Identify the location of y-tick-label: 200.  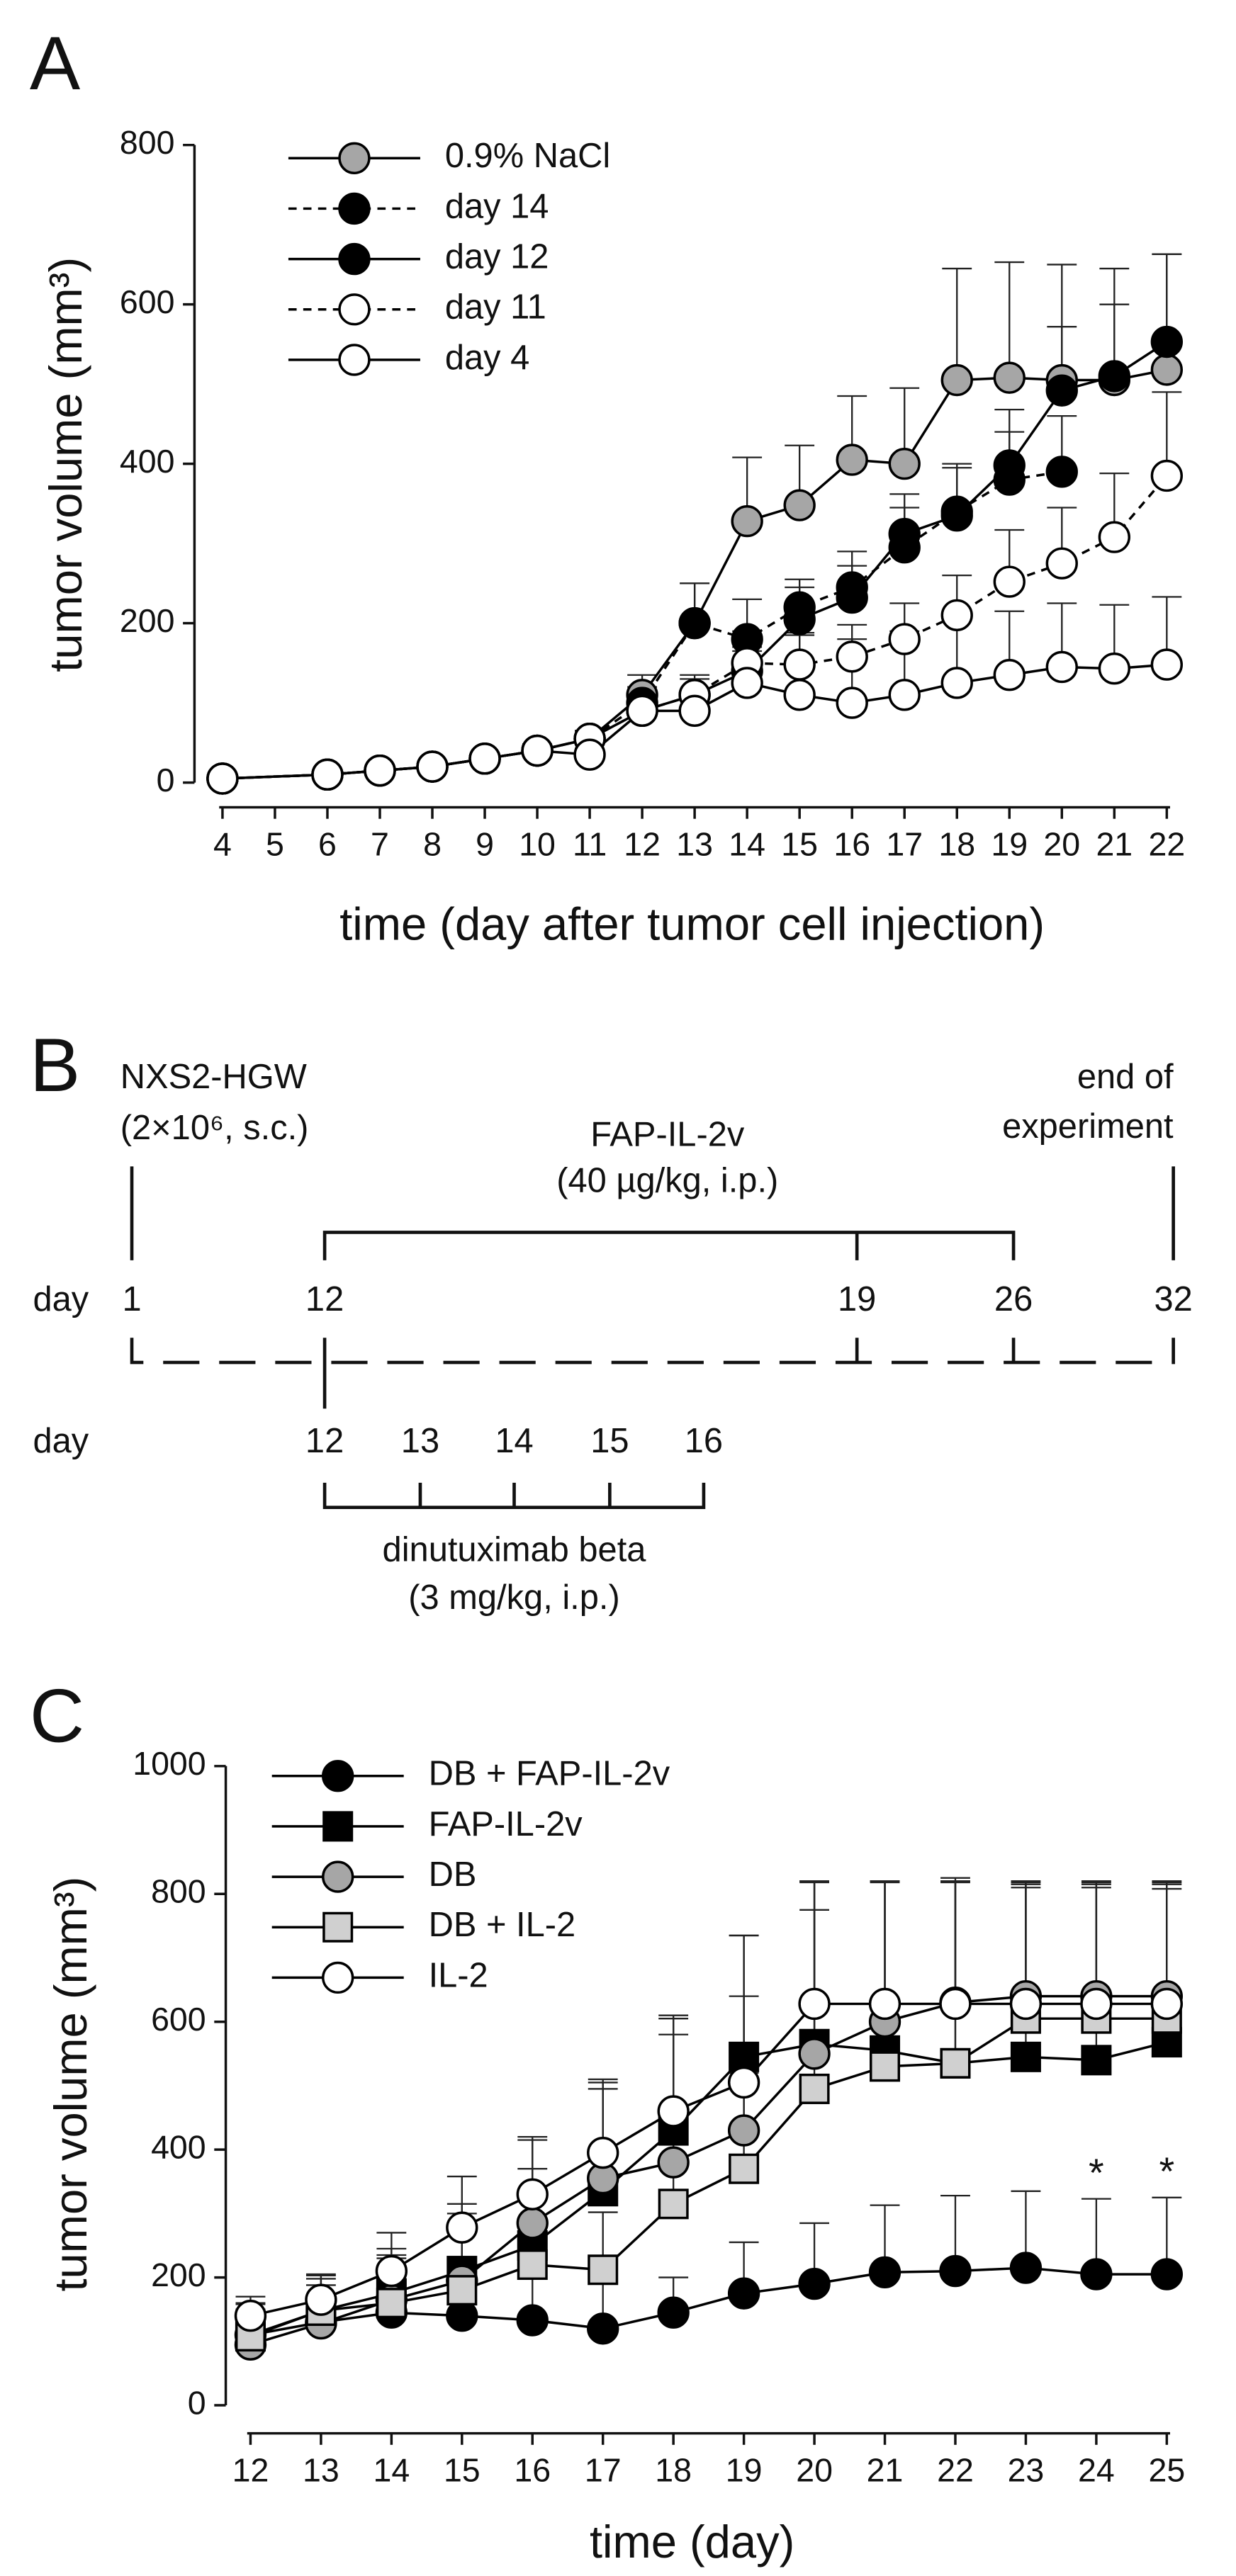
(178, 2274).